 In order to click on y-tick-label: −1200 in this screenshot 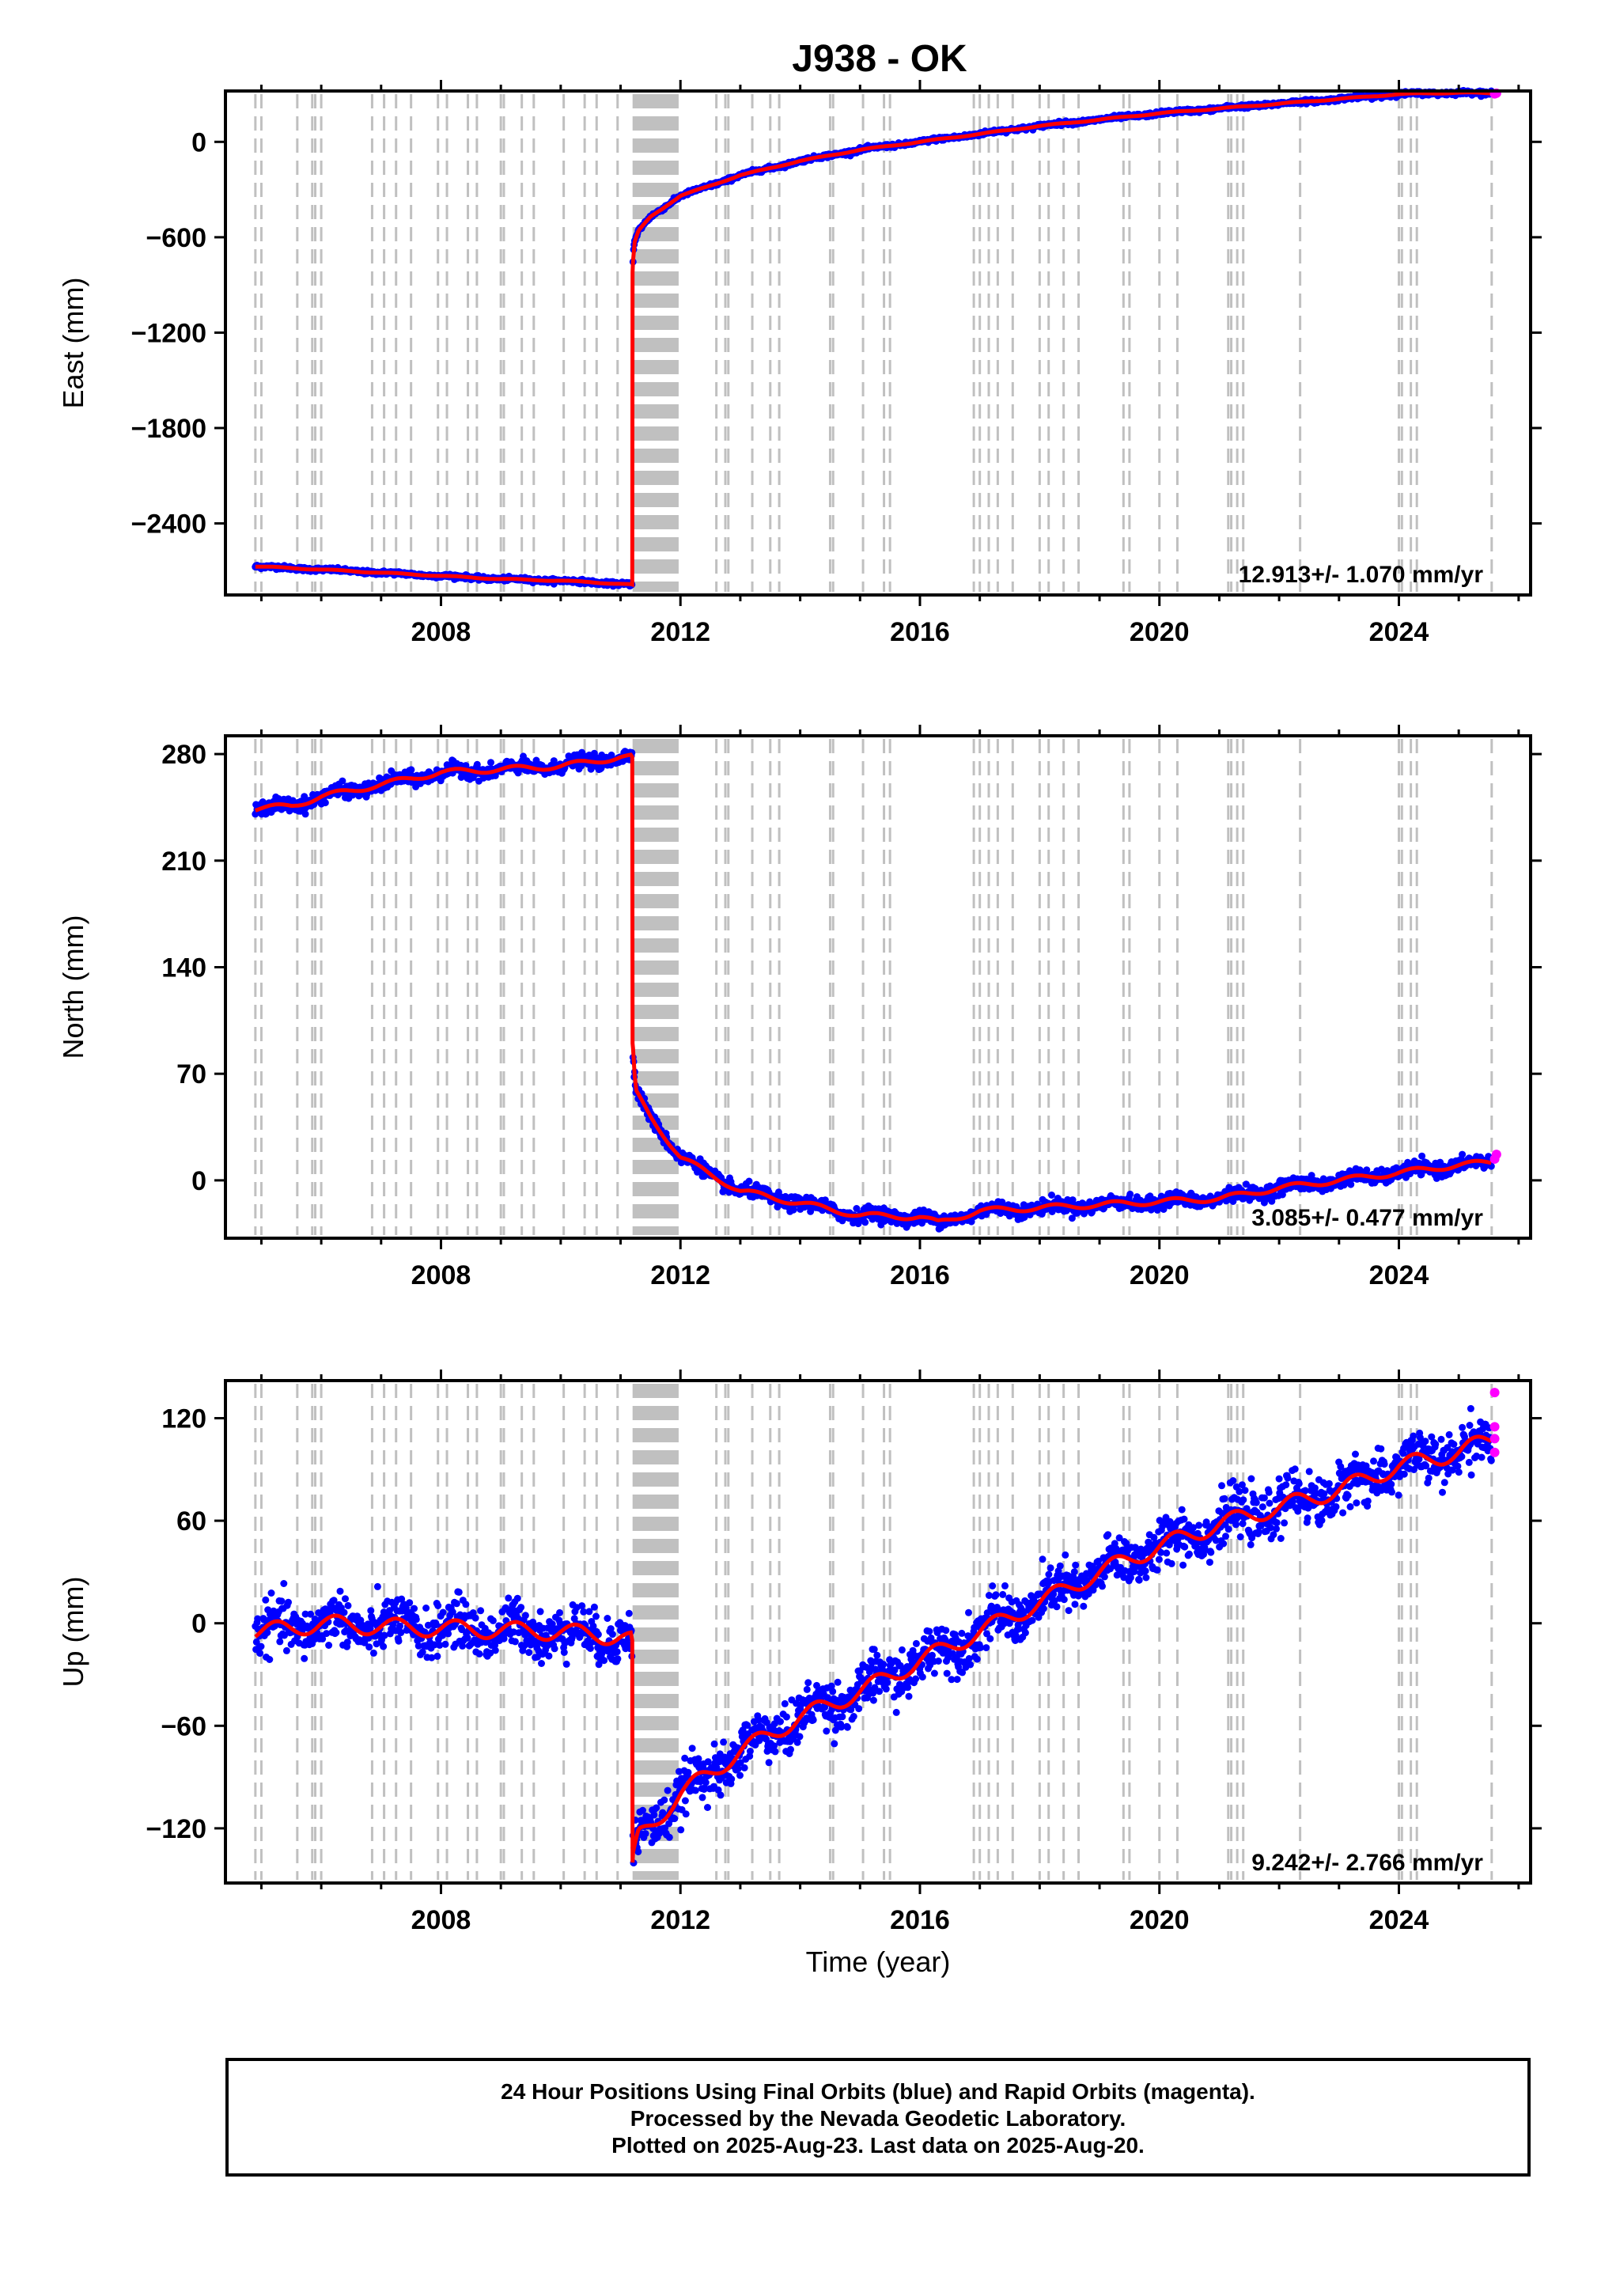, I will do `click(169, 333)`.